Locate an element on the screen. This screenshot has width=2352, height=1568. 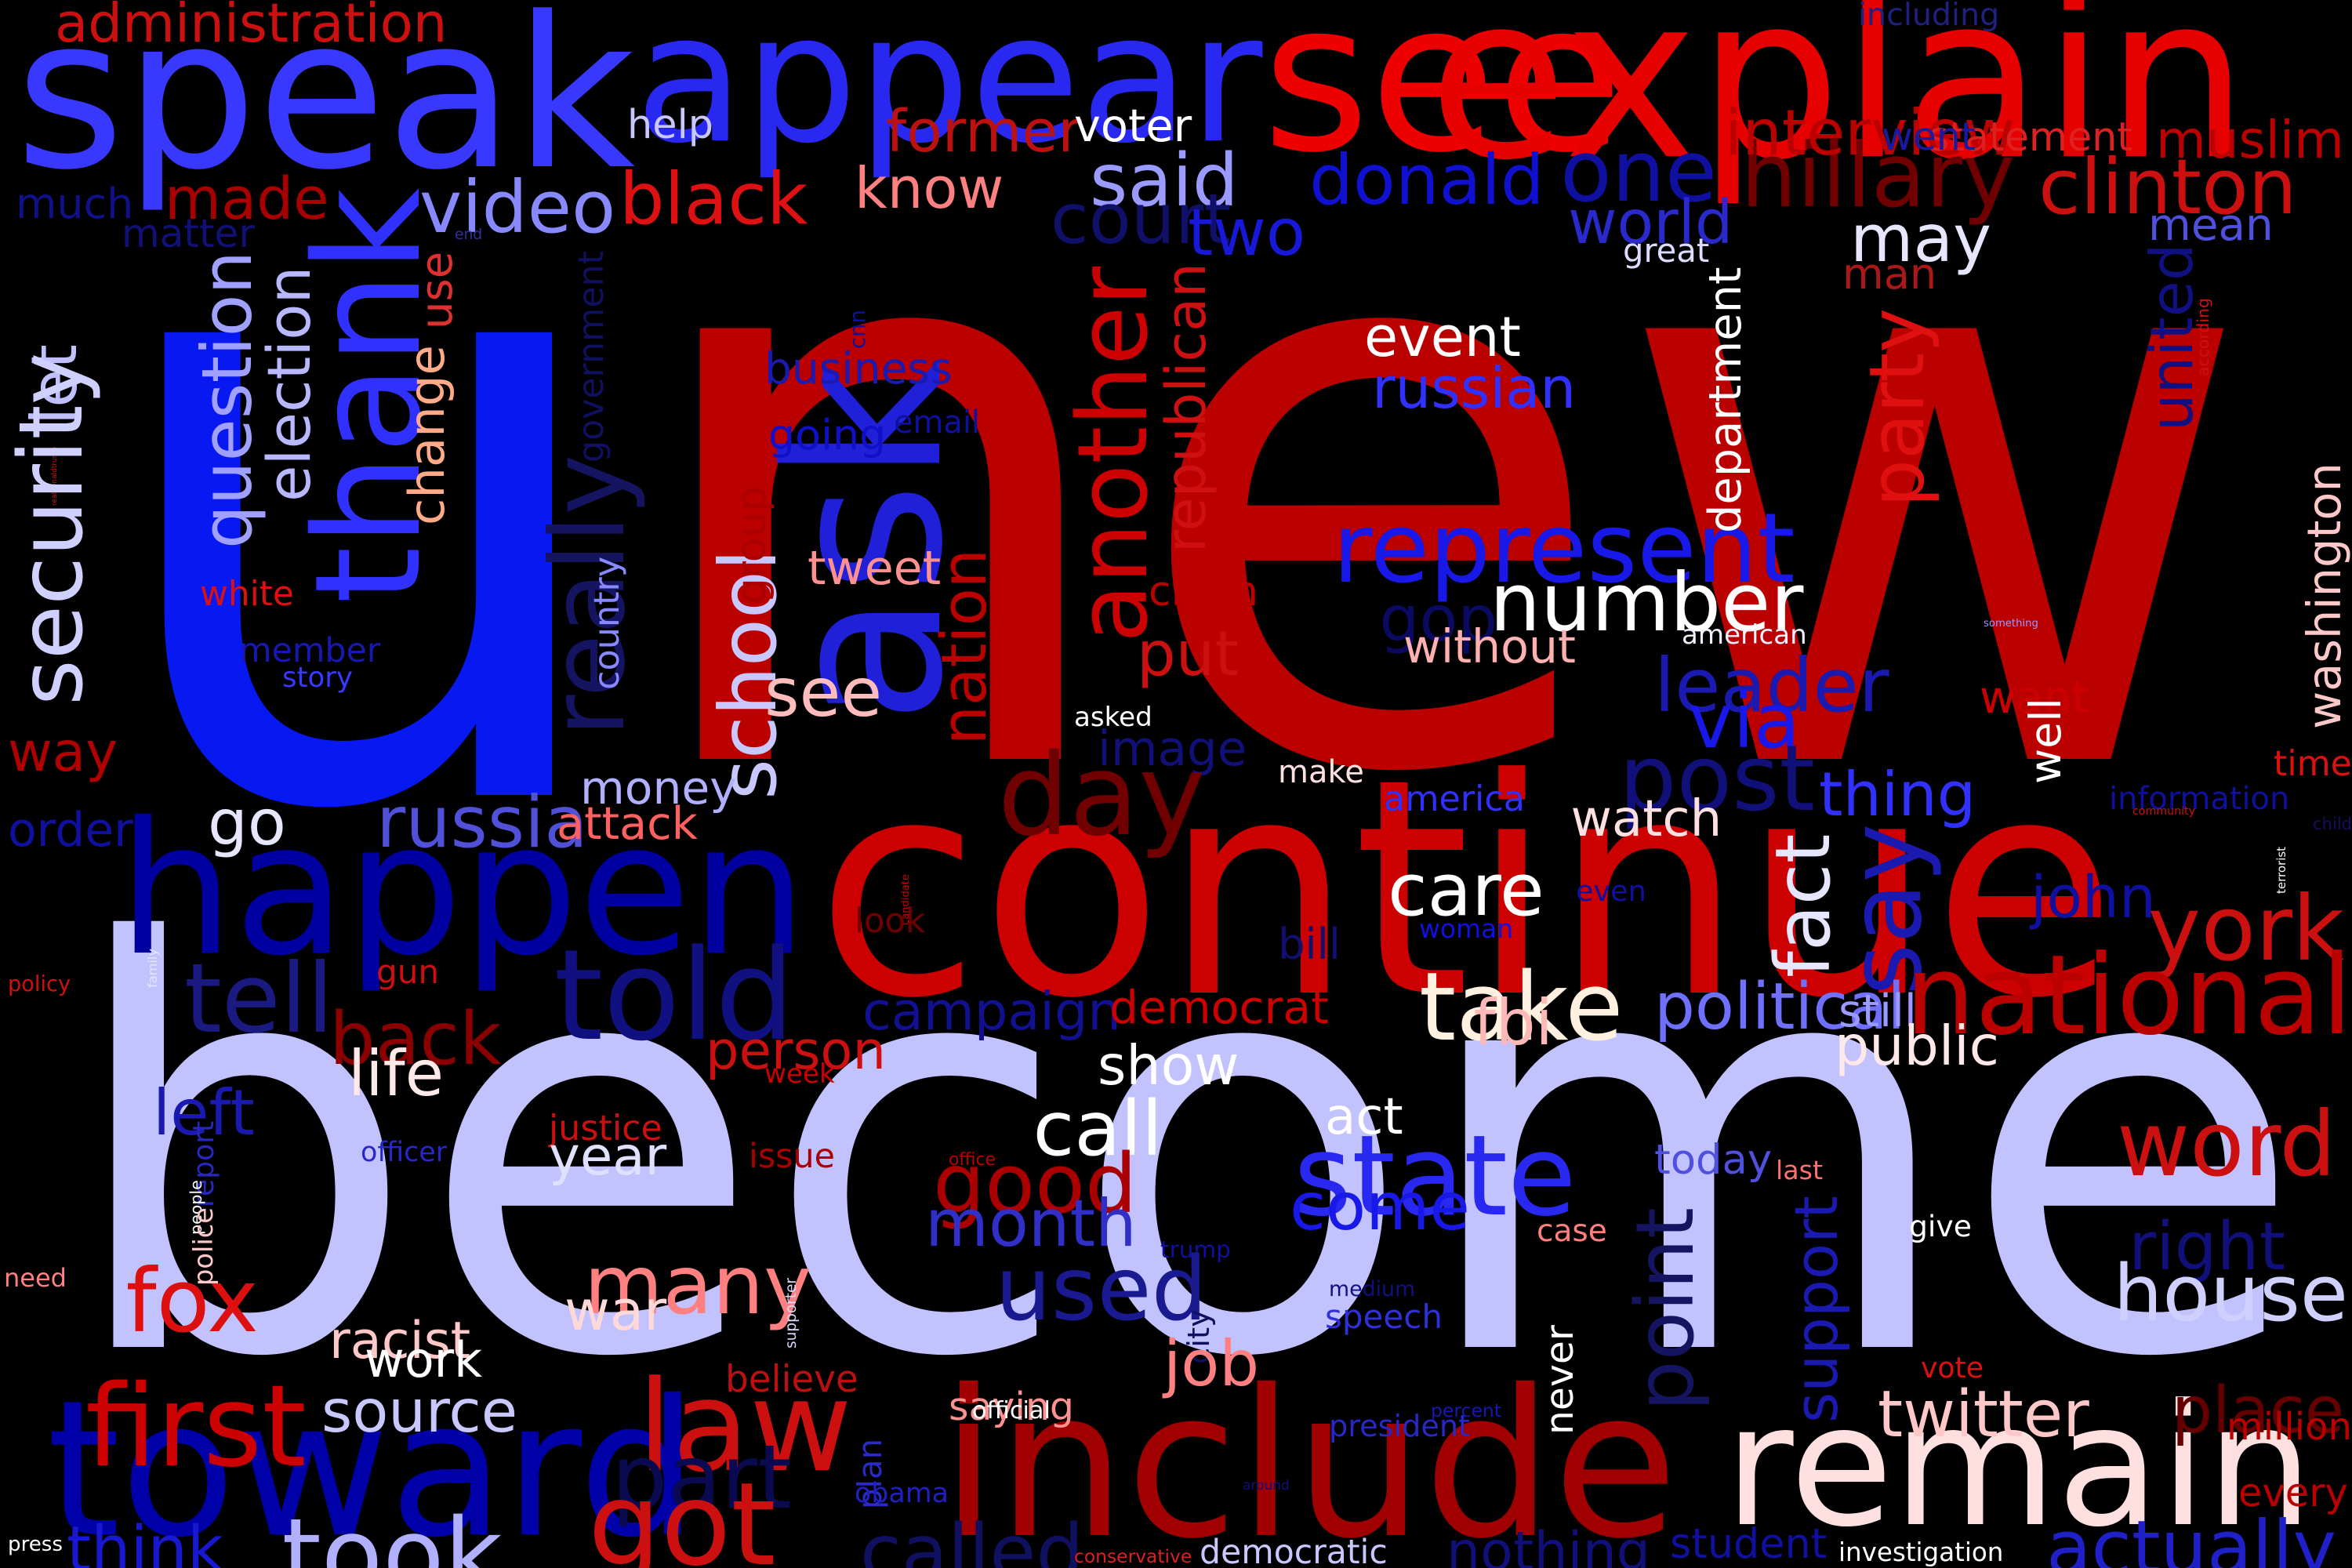
word-house: house is located at coordinates (2230, 1293).